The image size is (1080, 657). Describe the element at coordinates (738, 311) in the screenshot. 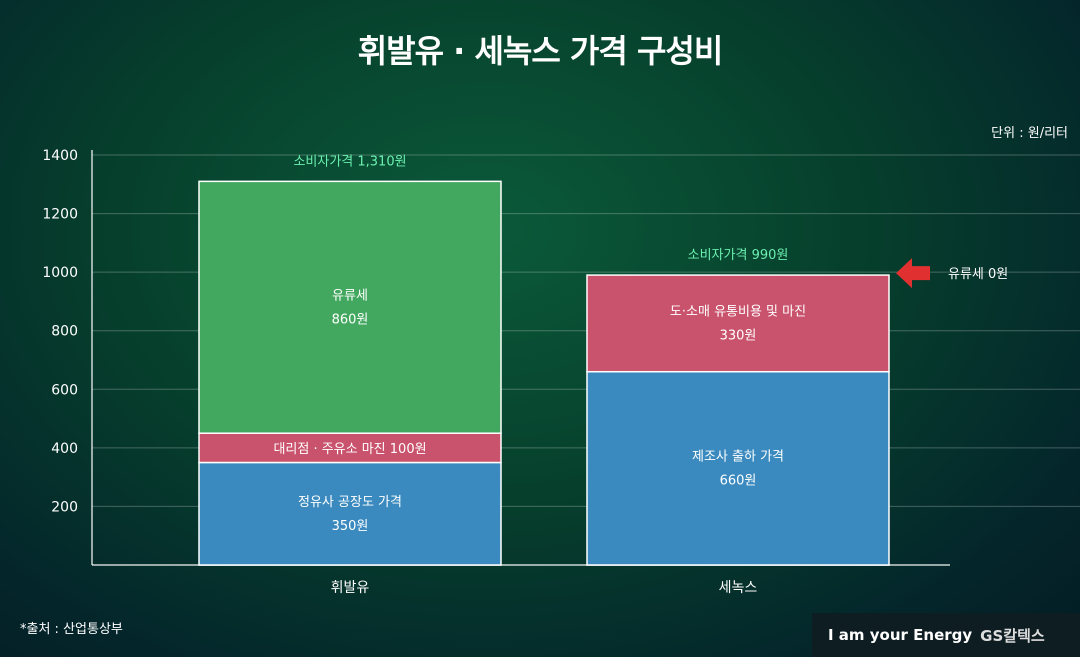

I see `segment-label: 도·소매 유통비용 및 마진` at that location.